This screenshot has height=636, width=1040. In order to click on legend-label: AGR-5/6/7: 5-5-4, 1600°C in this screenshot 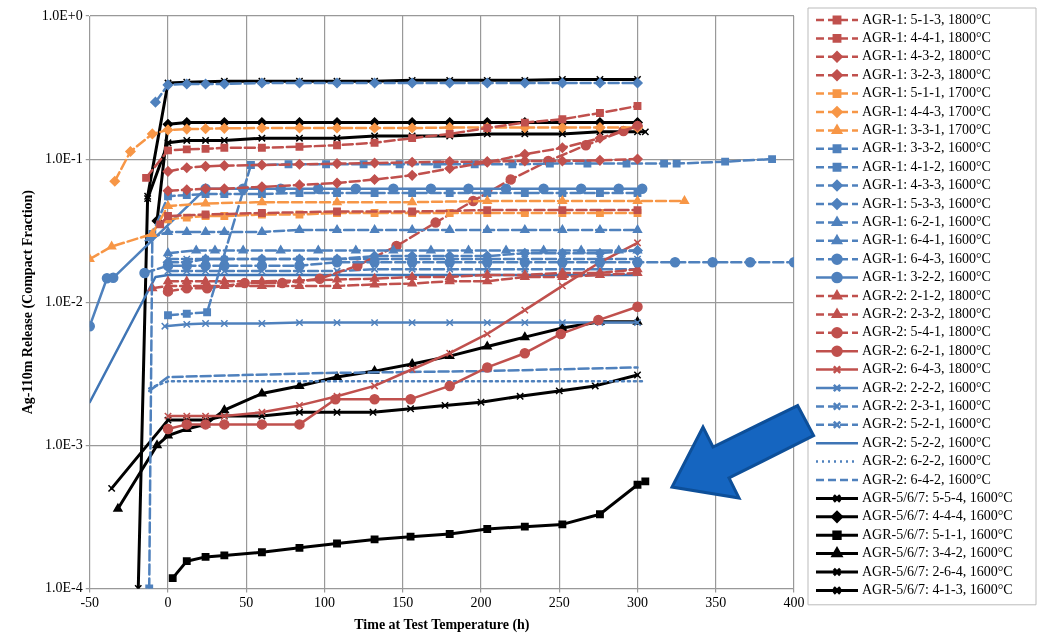, I will do `click(937, 498)`.